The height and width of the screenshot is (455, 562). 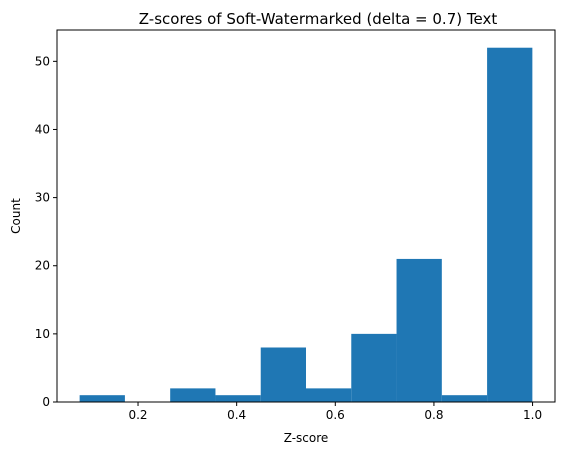 I want to click on y-tick-label: 40, so click(x=42, y=129).